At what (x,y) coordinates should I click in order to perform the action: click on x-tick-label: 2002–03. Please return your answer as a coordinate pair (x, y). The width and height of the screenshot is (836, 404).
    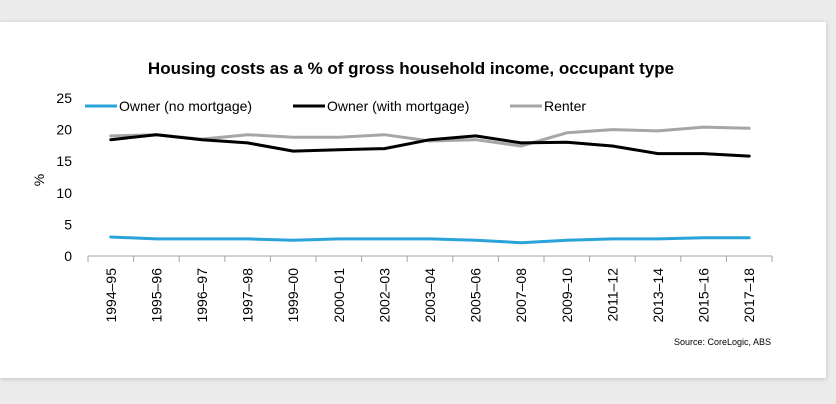
    Looking at the image, I should click on (384, 295).